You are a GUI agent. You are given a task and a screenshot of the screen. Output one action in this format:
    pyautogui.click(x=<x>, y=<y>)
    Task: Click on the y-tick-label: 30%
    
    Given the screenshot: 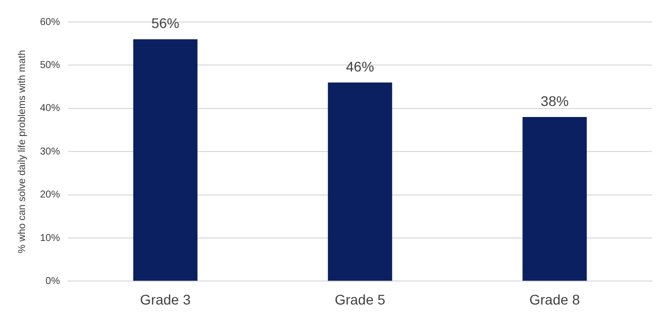 What is the action you would take?
    pyautogui.click(x=50, y=152)
    